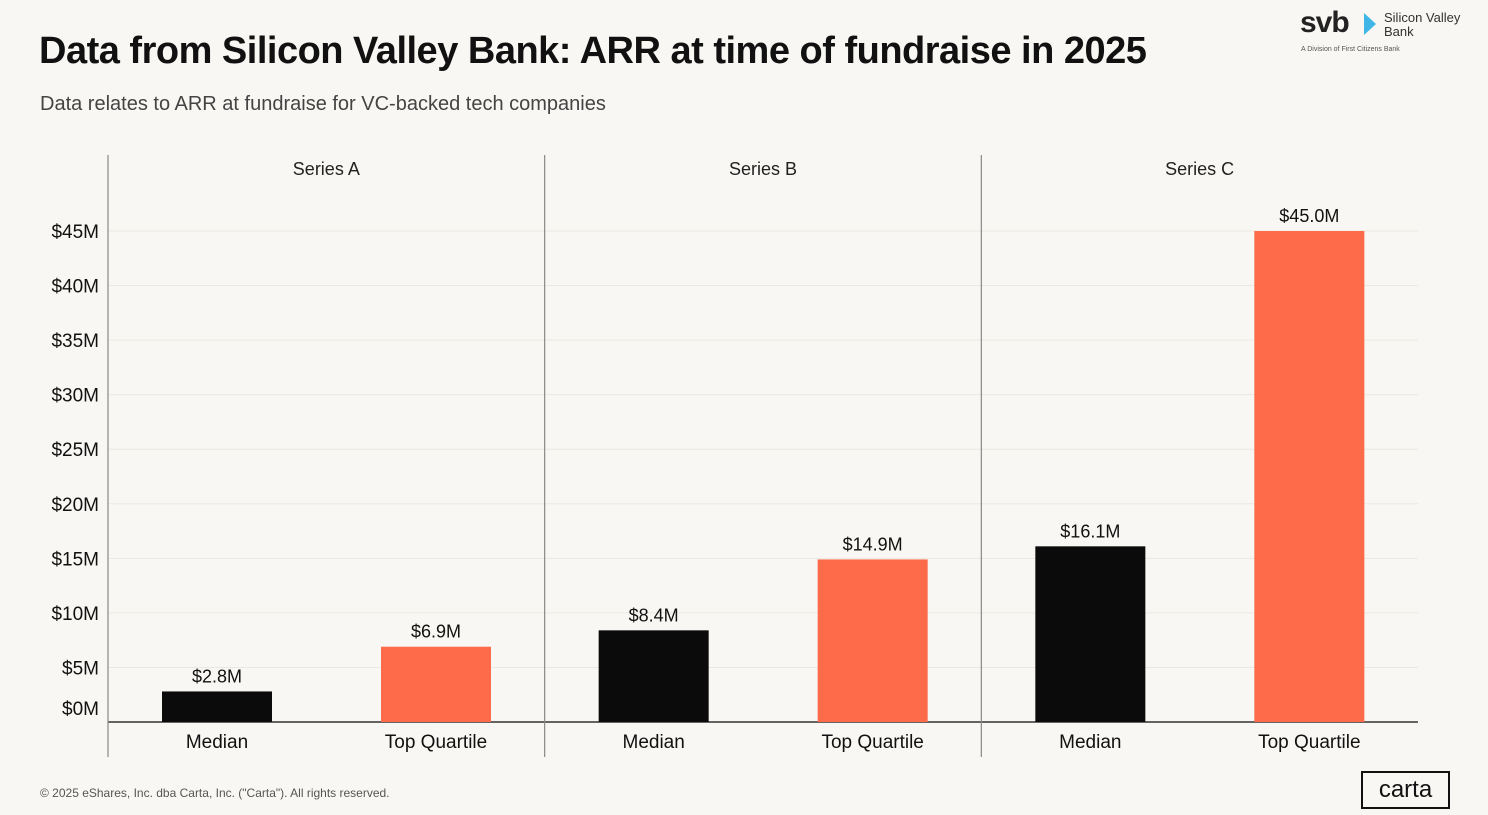 This screenshot has width=1488, height=815. Describe the element at coordinates (75, 450) in the screenshot. I see `y-tick-label: $25M` at that location.